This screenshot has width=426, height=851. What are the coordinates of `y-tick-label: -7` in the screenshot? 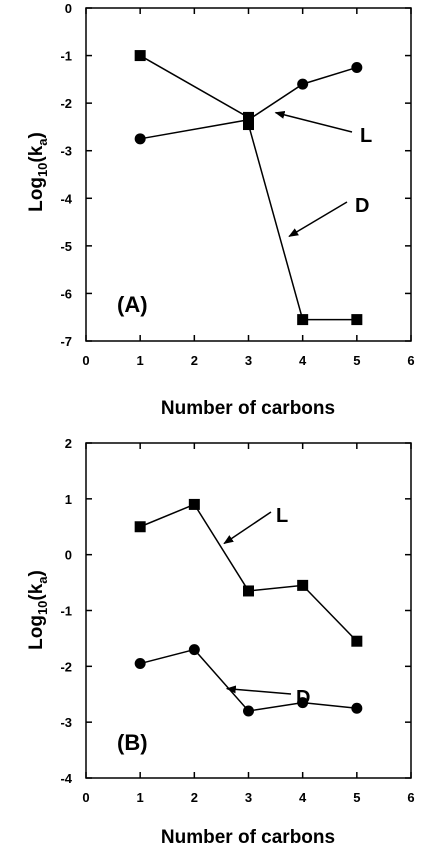 It's located at (66, 341).